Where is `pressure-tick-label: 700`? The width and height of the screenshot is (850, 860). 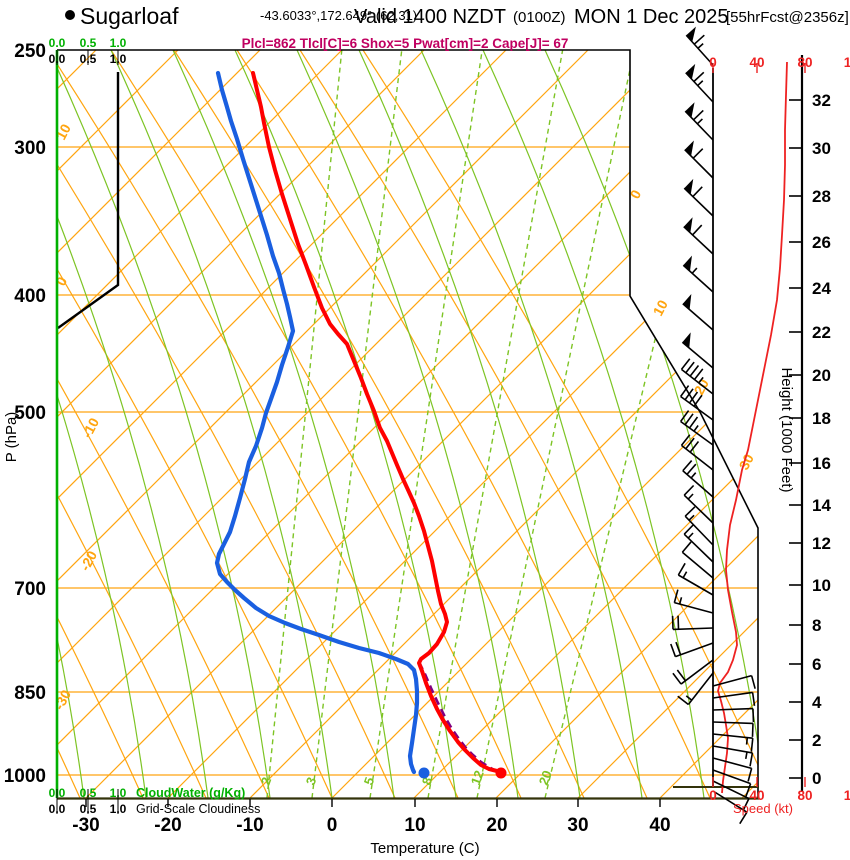
pressure-tick-label: 700 is located at coordinates (30, 589).